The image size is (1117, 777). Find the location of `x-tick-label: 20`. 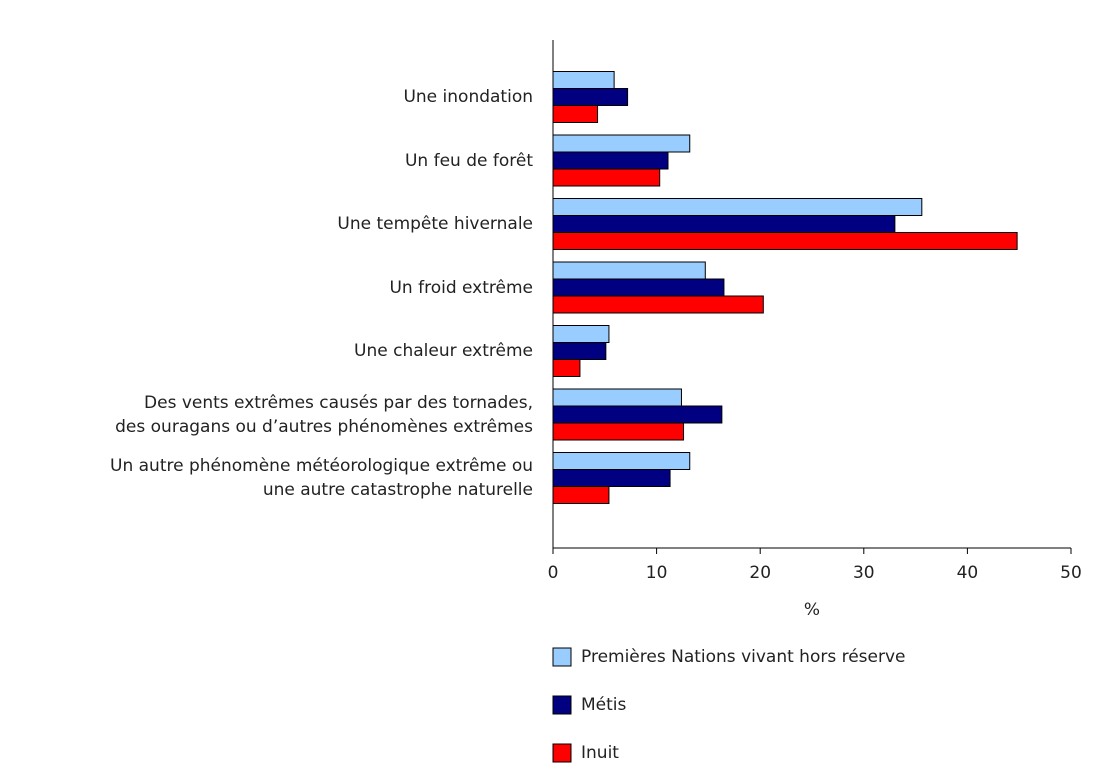

x-tick-label: 20 is located at coordinates (760, 573).